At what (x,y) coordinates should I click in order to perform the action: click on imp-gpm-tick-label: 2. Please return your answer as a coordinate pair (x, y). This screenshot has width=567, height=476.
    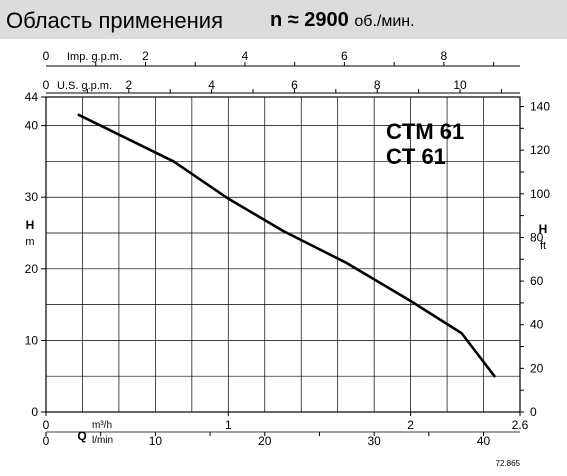
    Looking at the image, I should click on (145, 56).